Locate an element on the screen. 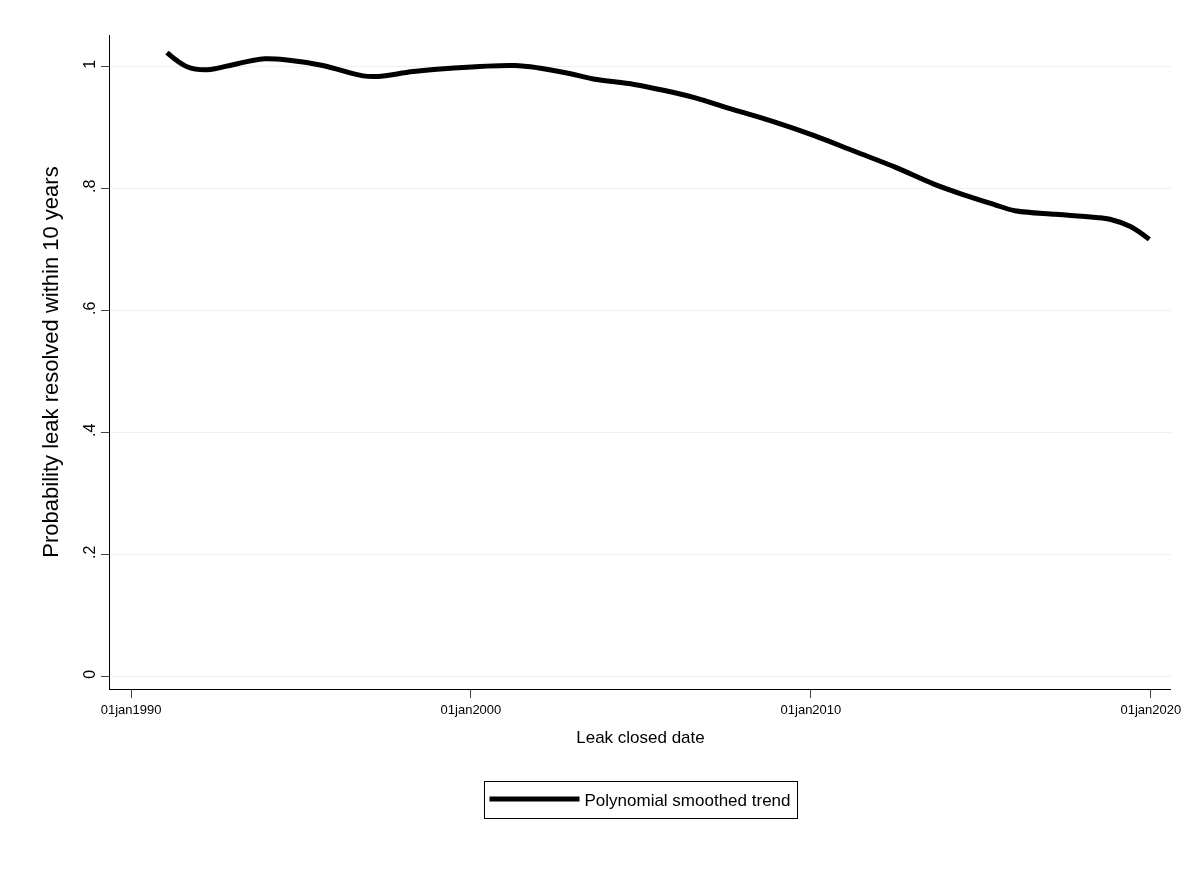 The height and width of the screenshot is (869, 1196). x-tick-label: 01jan1990 is located at coordinates (131, 709).